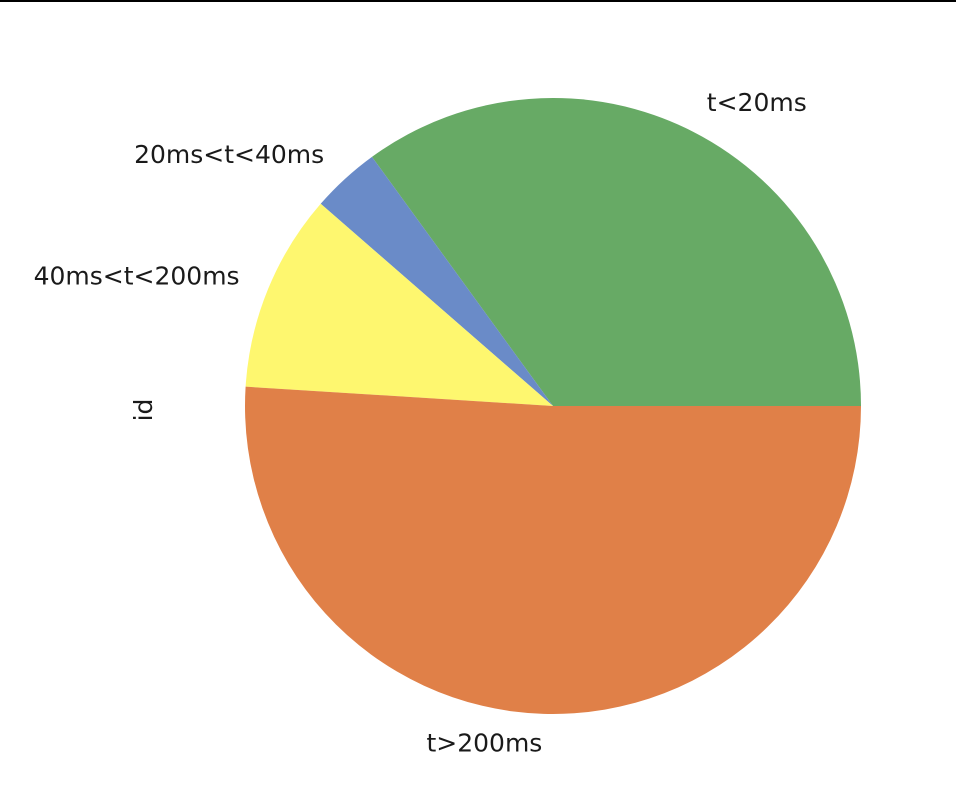 The height and width of the screenshot is (810, 956). Describe the element at coordinates (484, 743) in the screenshot. I see `slice-label-3: t>200ms` at that location.